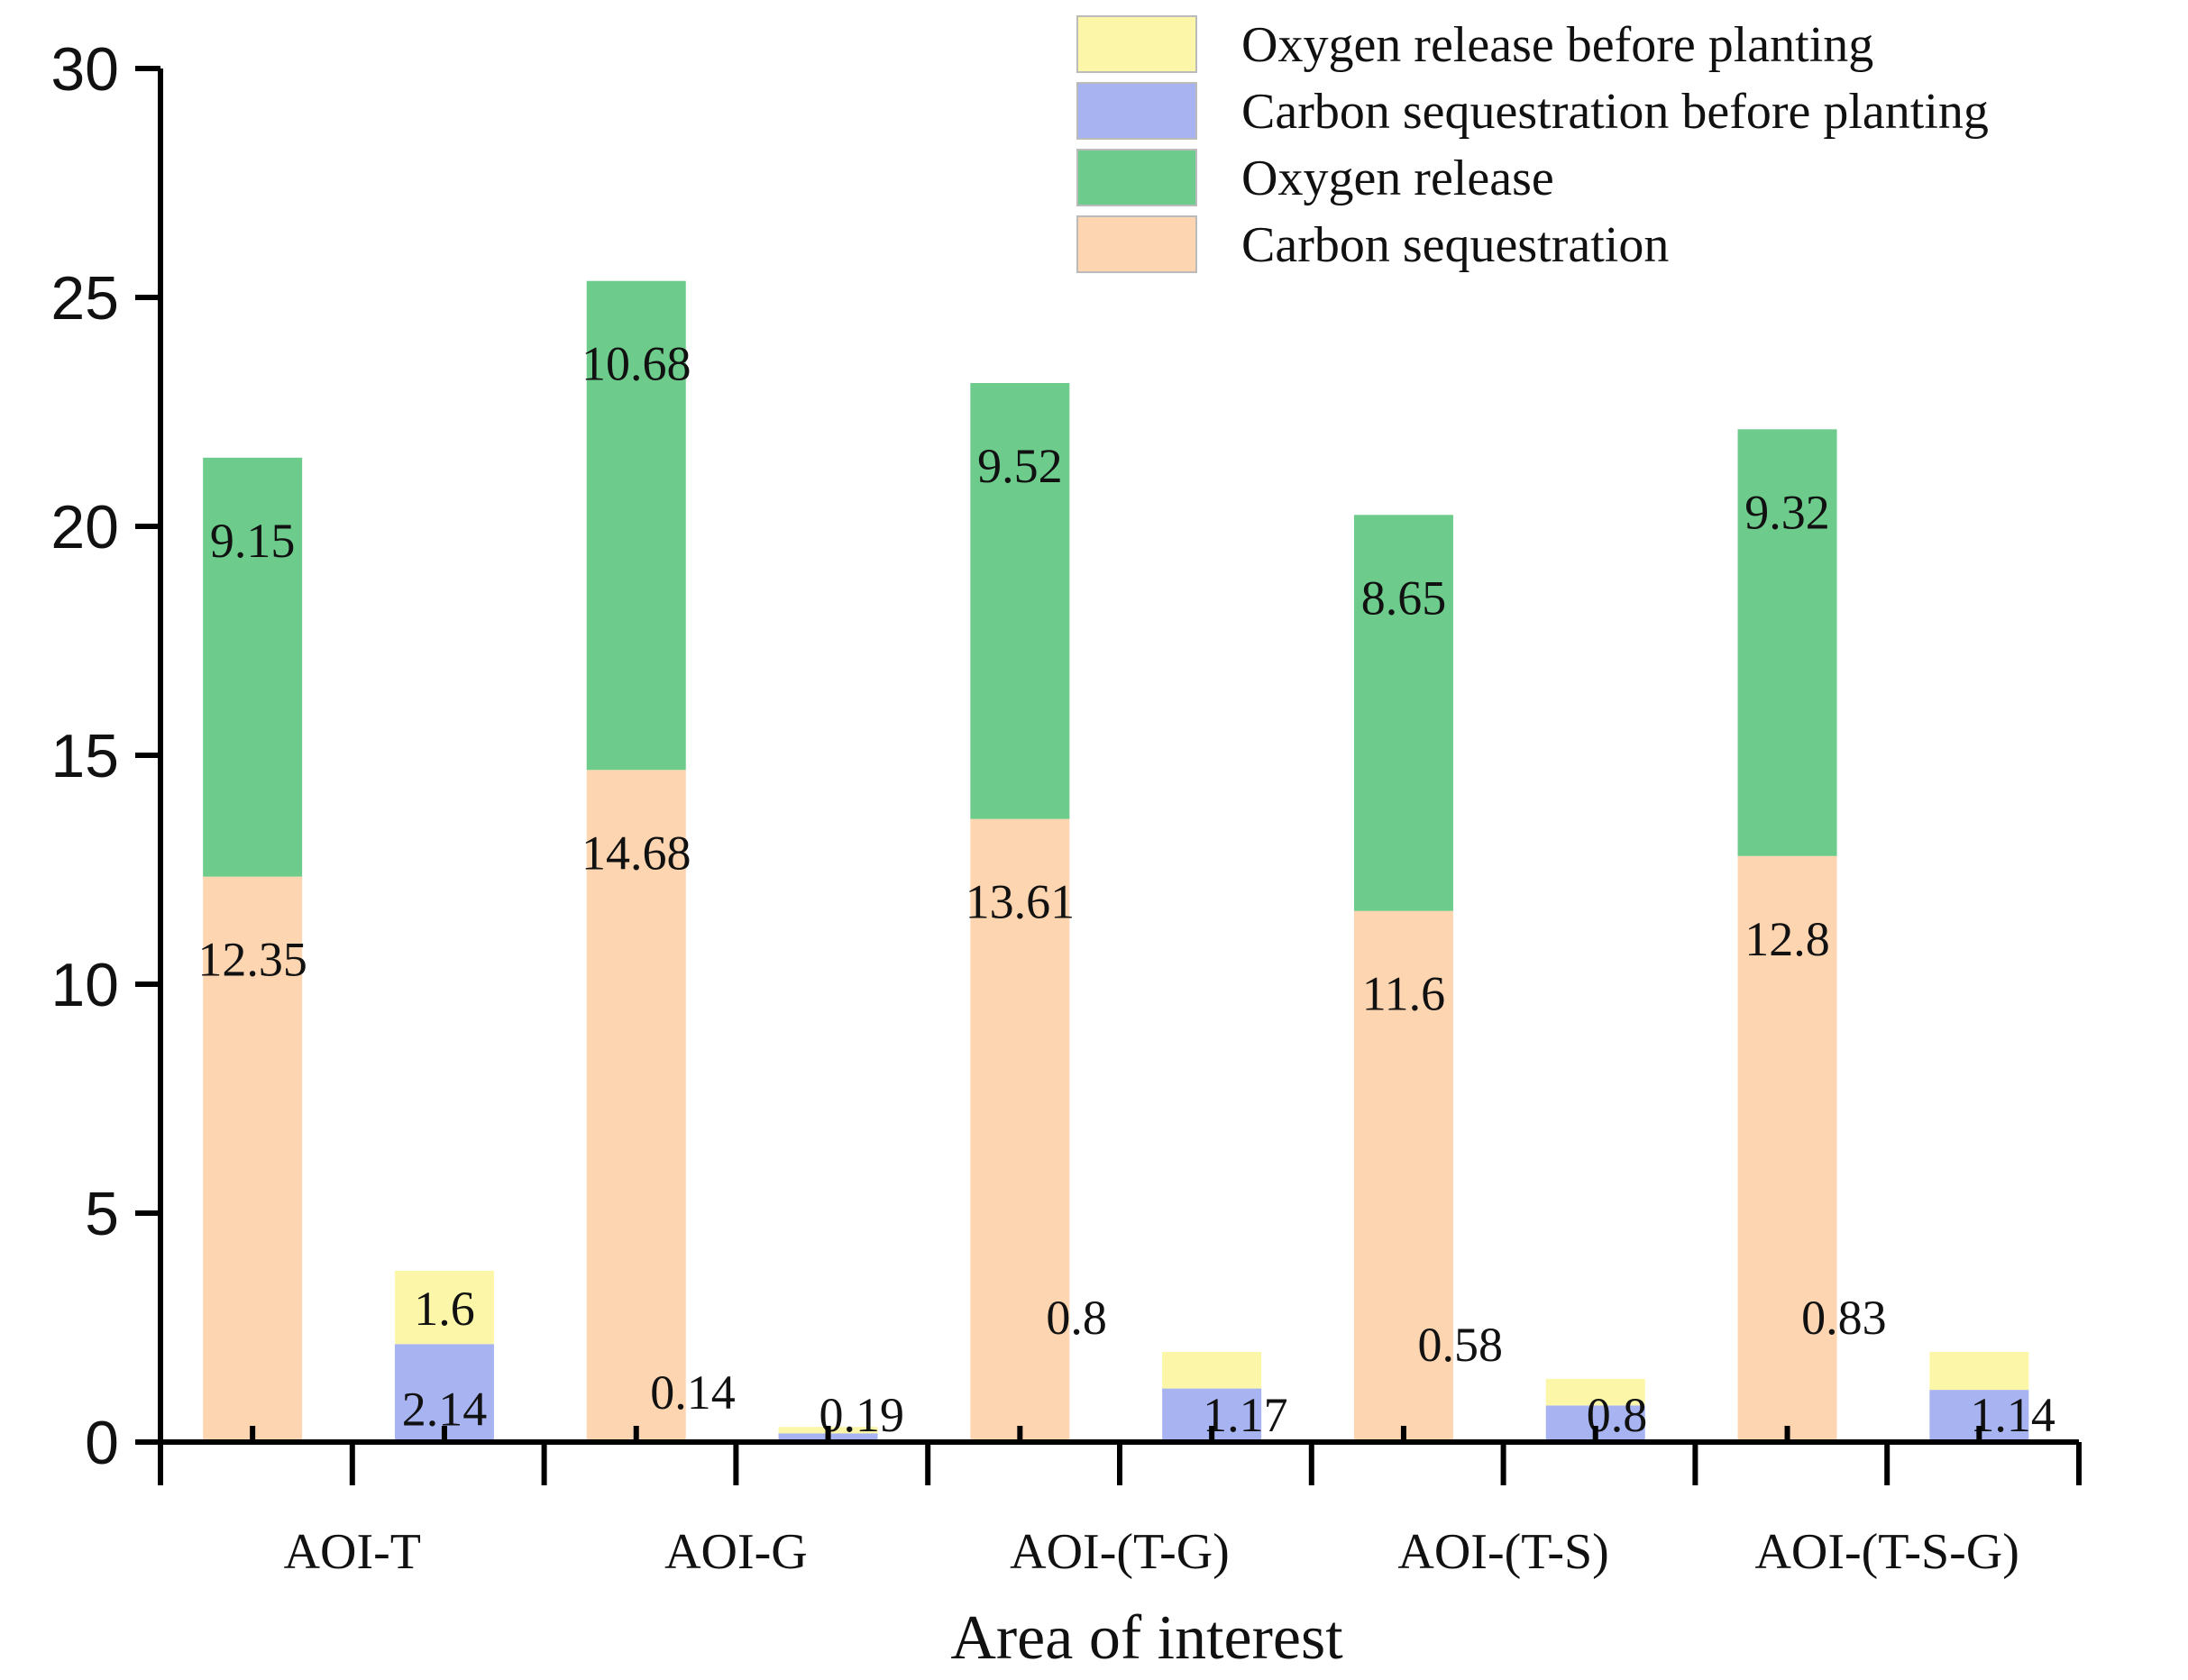 The height and width of the screenshot is (1680, 2188). Describe the element at coordinates (1595, 1392) in the screenshot. I see `bar-oxygen-release-before-planting-aoi-t-s` at that location.